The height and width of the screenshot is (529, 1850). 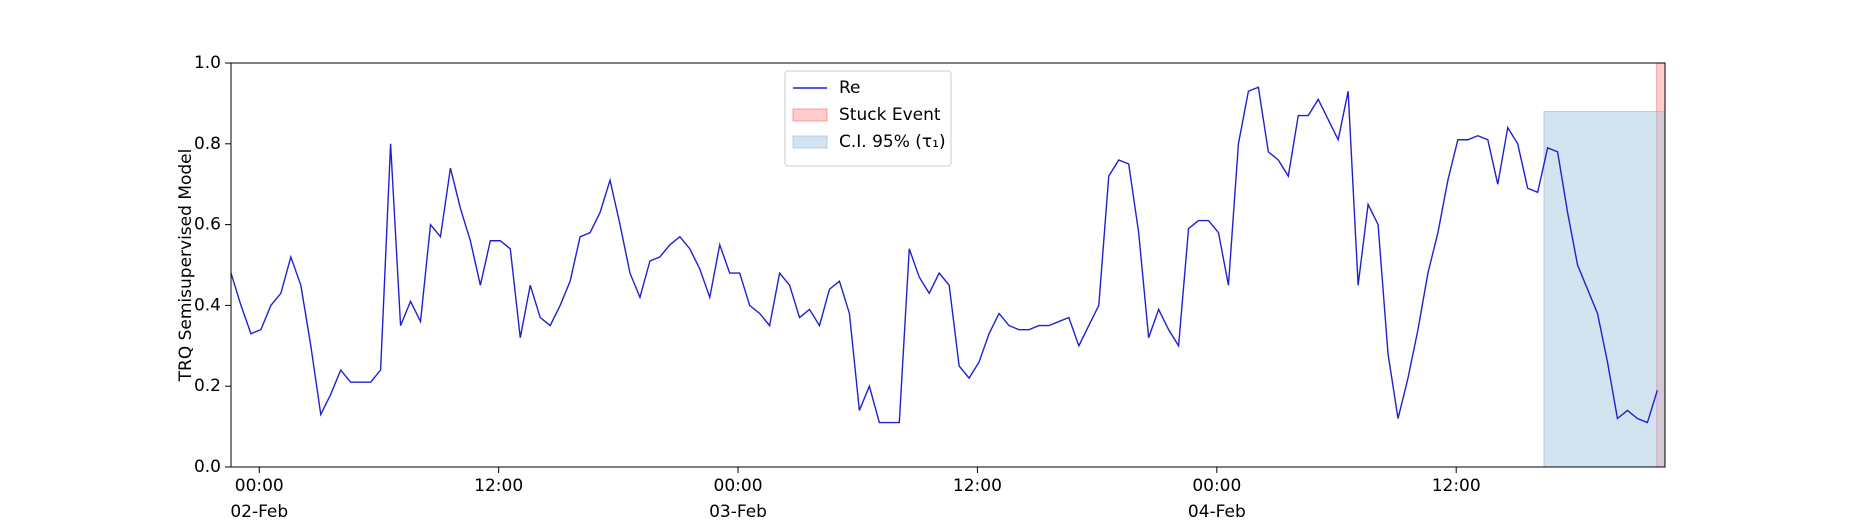 I want to click on x-tick-label: 00:00 03-Feb, so click(x=738, y=499).